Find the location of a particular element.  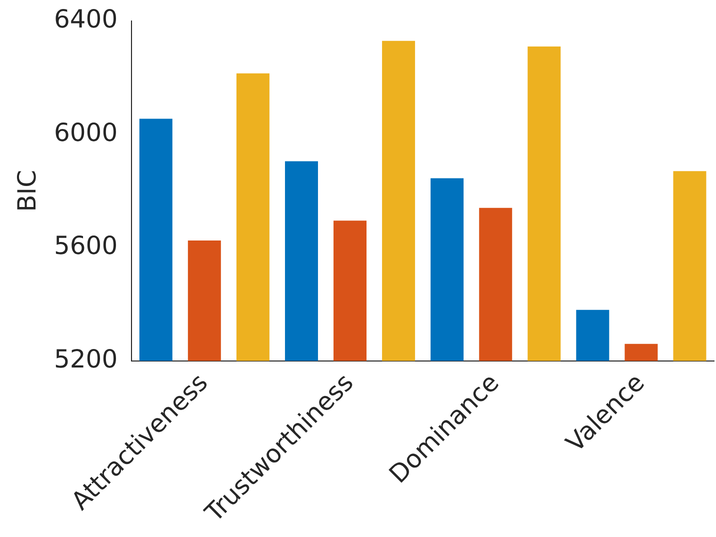

y-tick-label: 5600 is located at coordinates (86, 245).